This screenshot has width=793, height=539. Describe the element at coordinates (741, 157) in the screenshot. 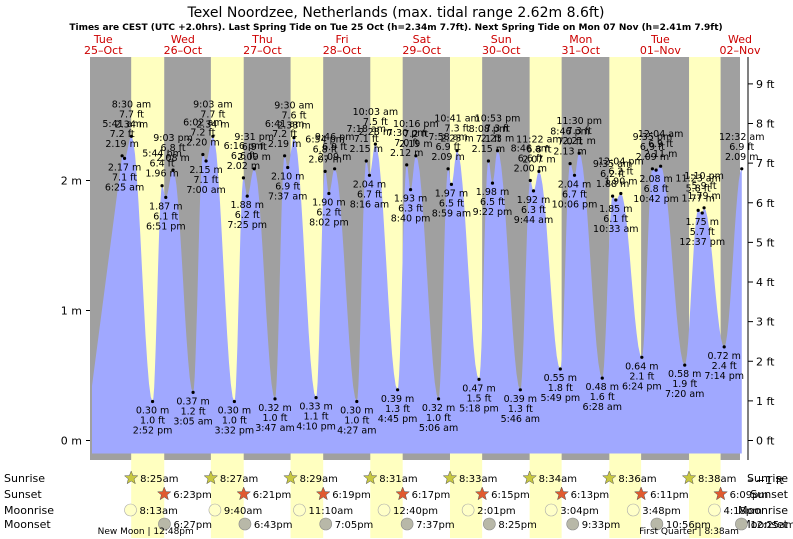

I see `tide-label: 2.09 m` at that location.